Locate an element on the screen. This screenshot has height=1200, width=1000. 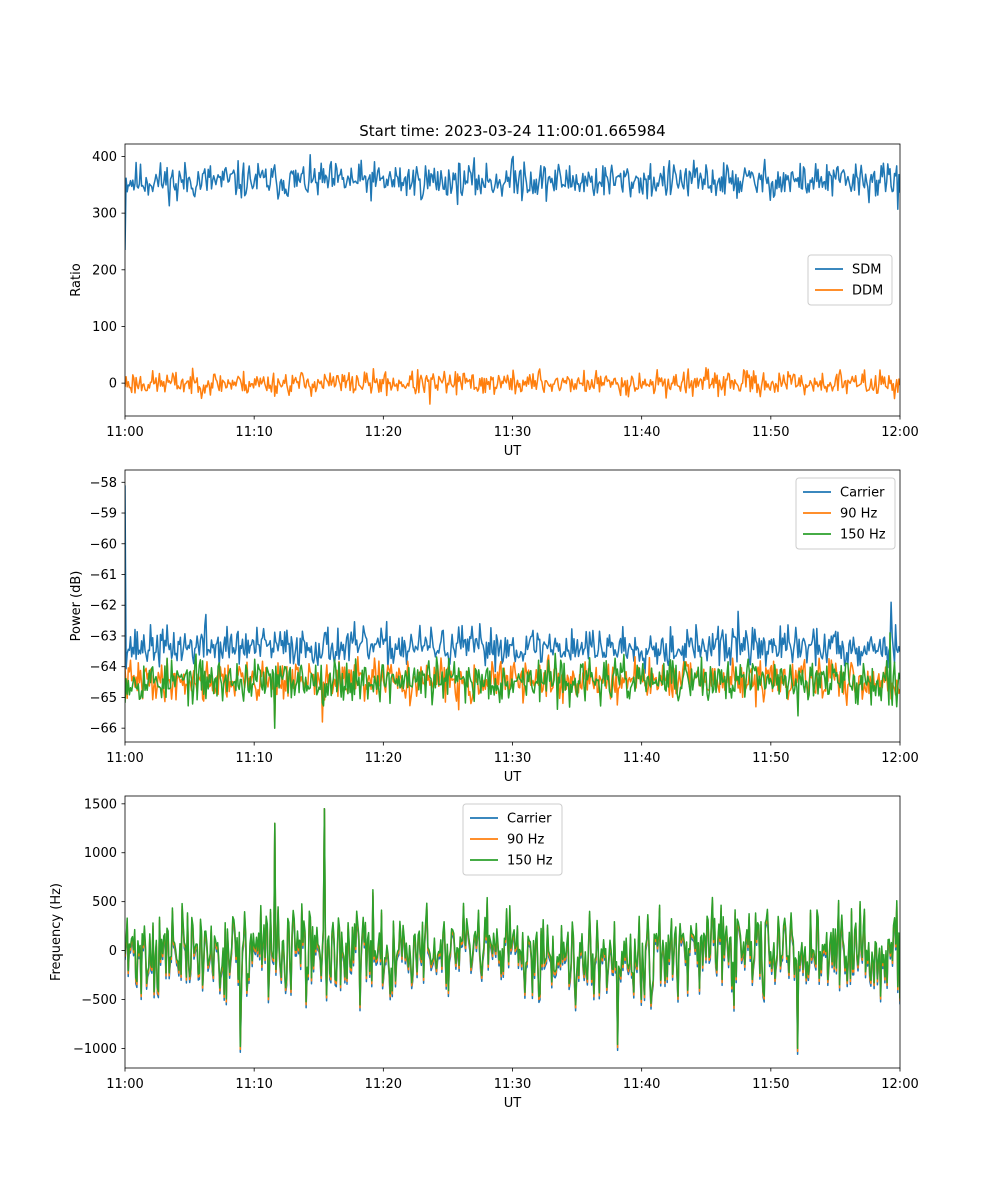
legend-label: DDM is located at coordinates (867, 291).